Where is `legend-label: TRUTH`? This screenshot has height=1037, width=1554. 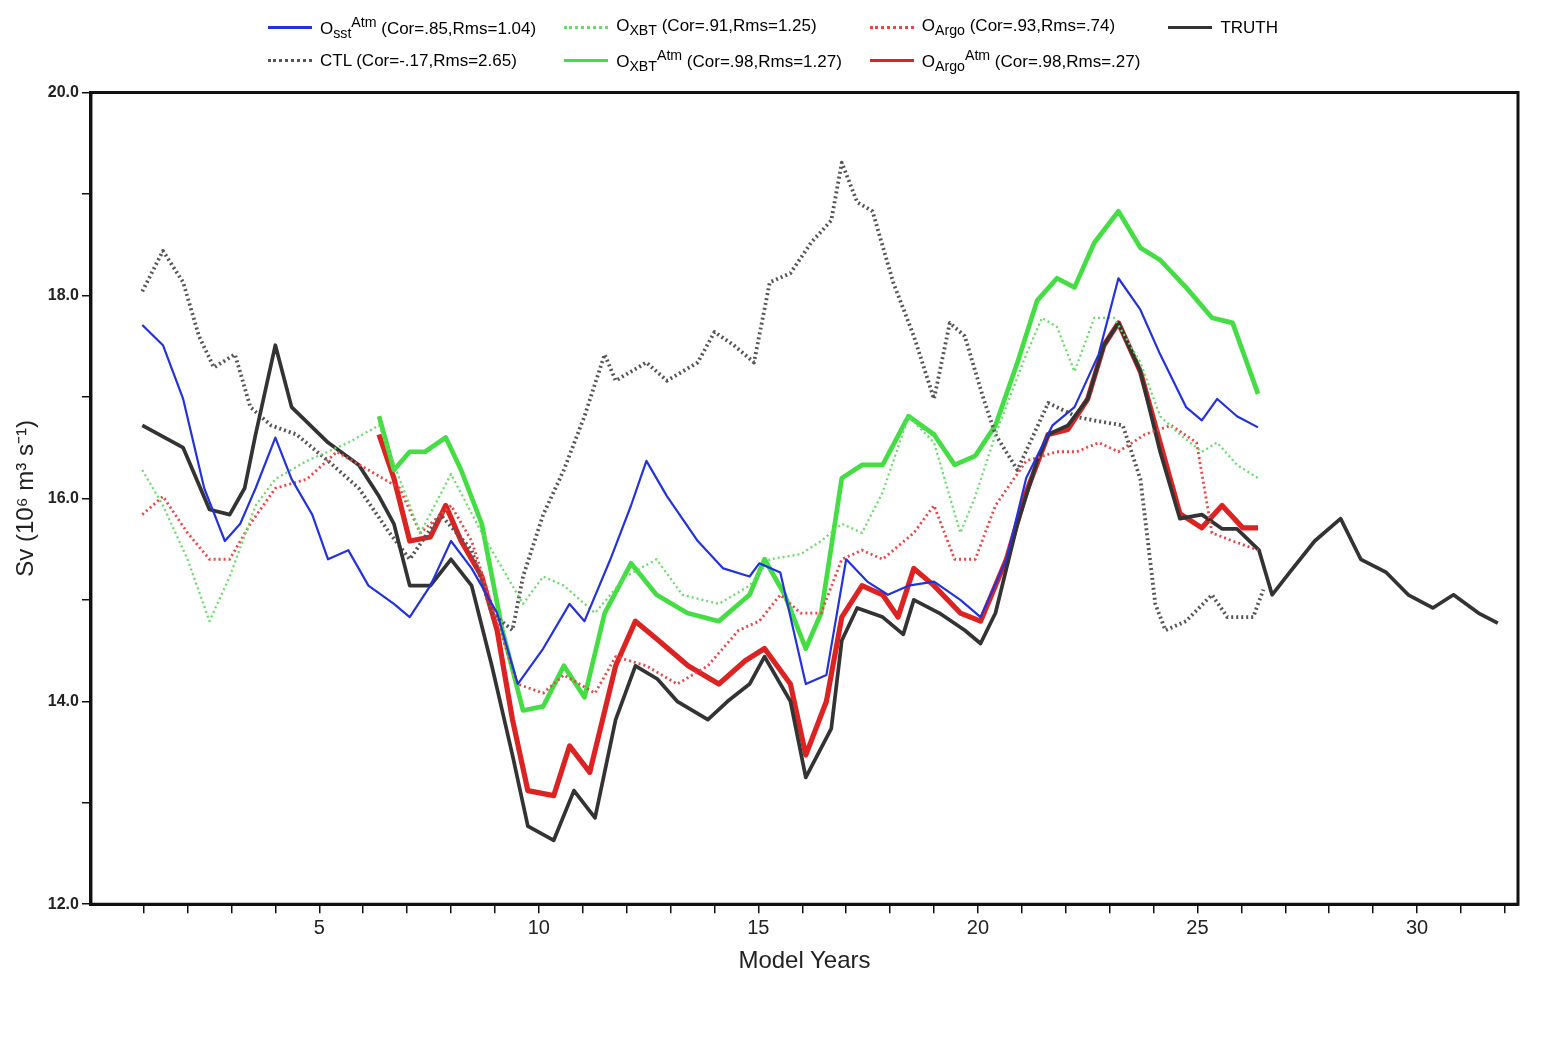
legend-label: TRUTH is located at coordinates (1249, 27).